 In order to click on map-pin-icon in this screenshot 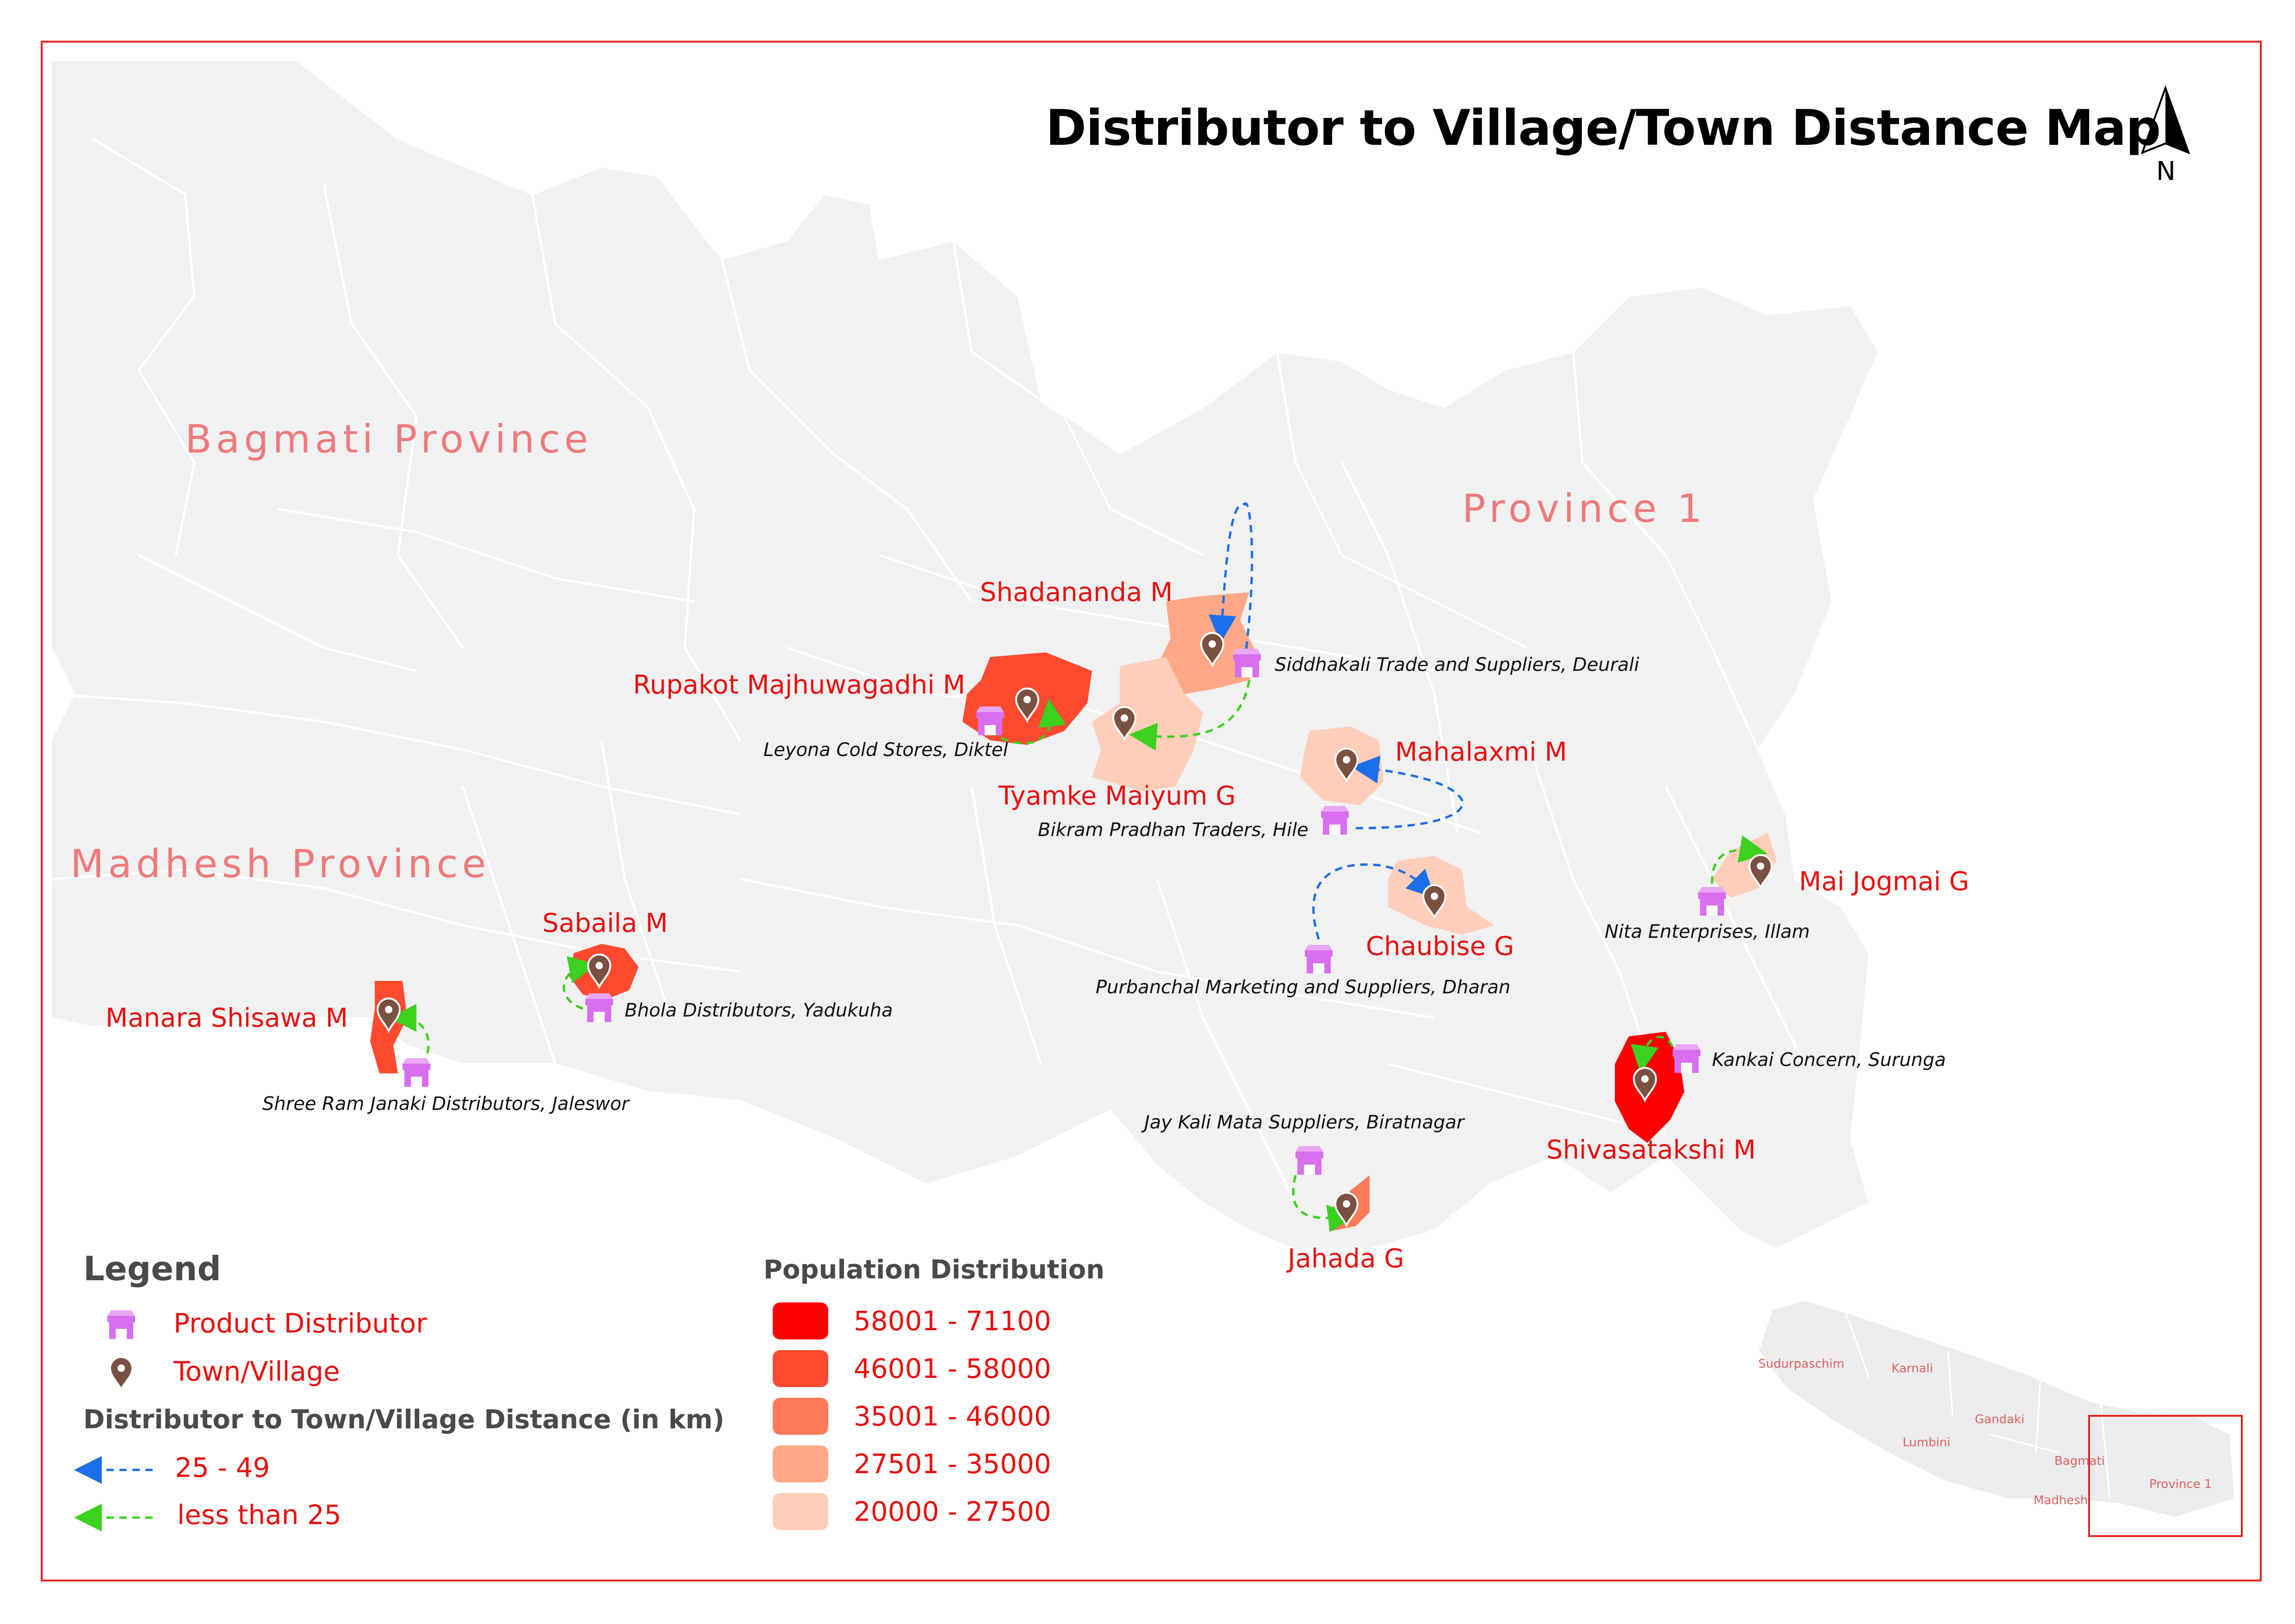, I will do `click(121, 1373)`.